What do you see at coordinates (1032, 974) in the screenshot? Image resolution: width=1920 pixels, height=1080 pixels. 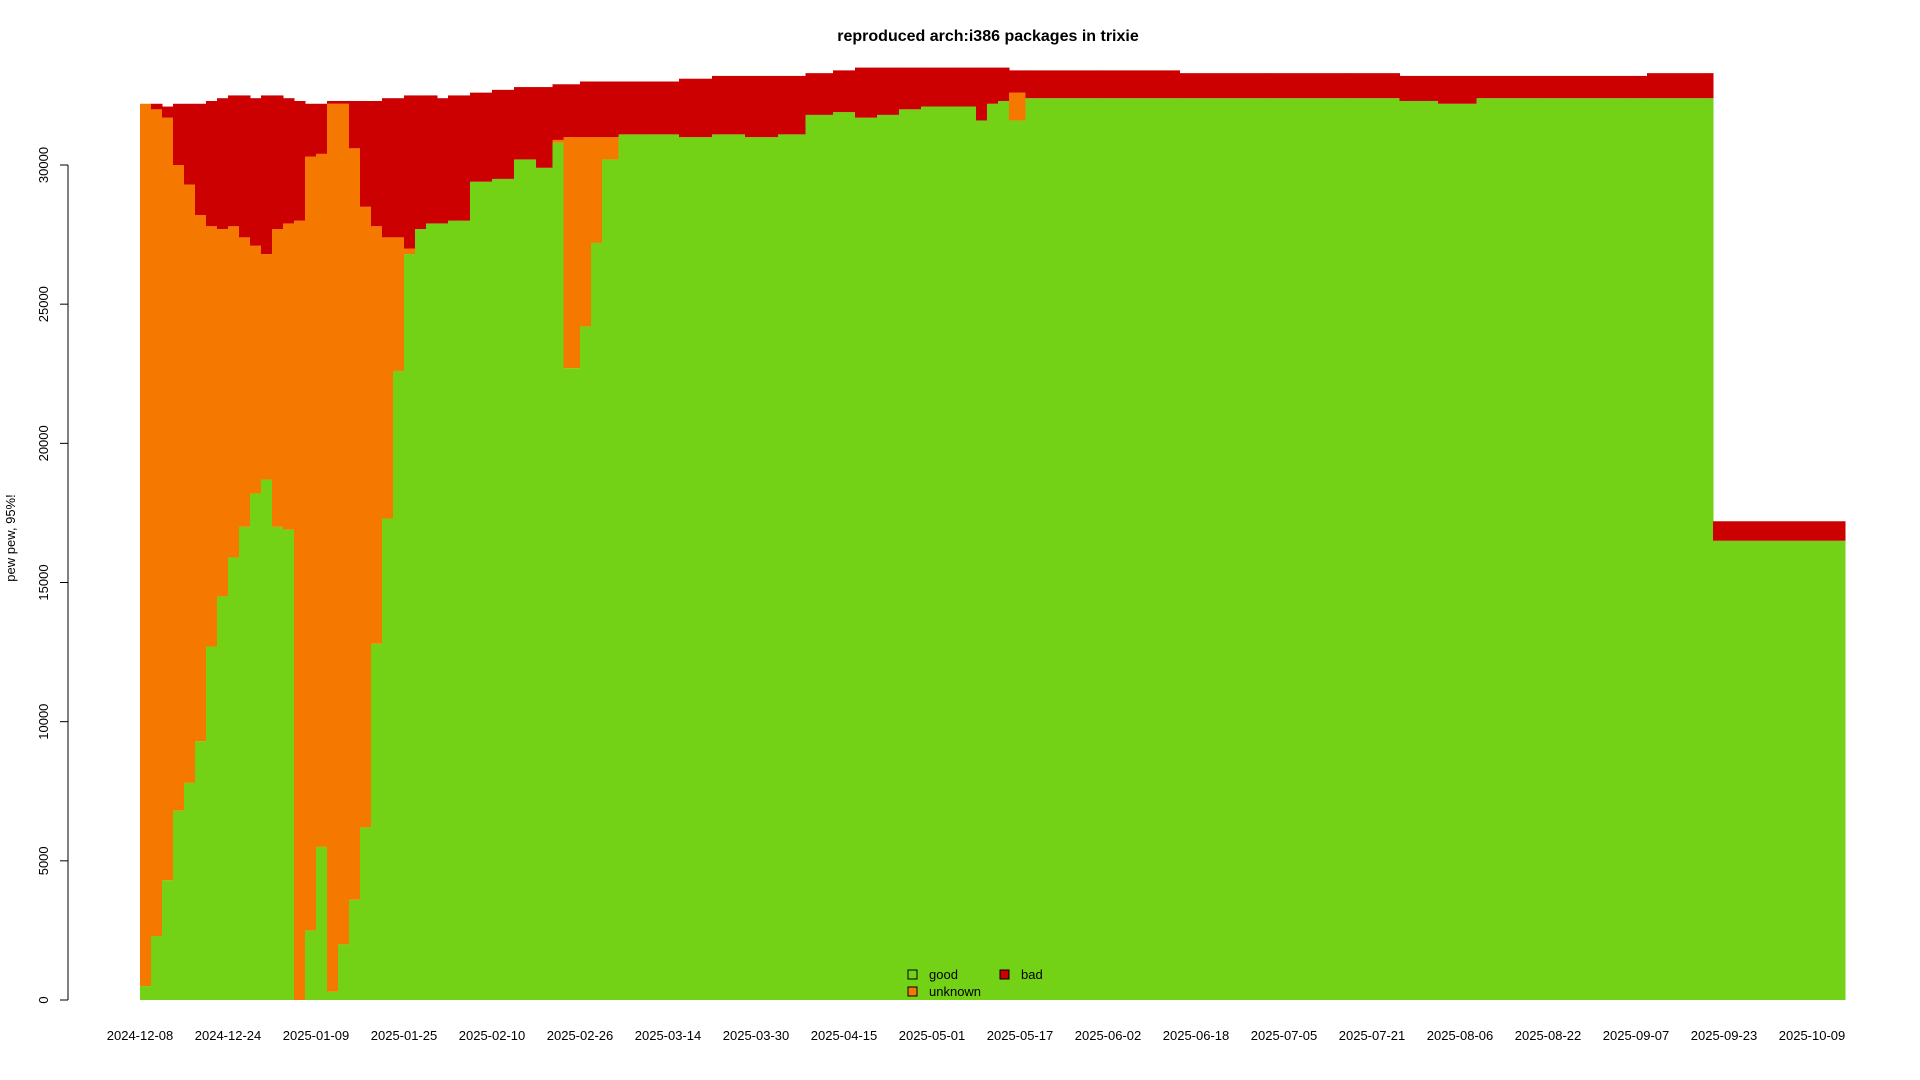 I see `legend-label-bad: bad` at bounding box center [1032, 974].